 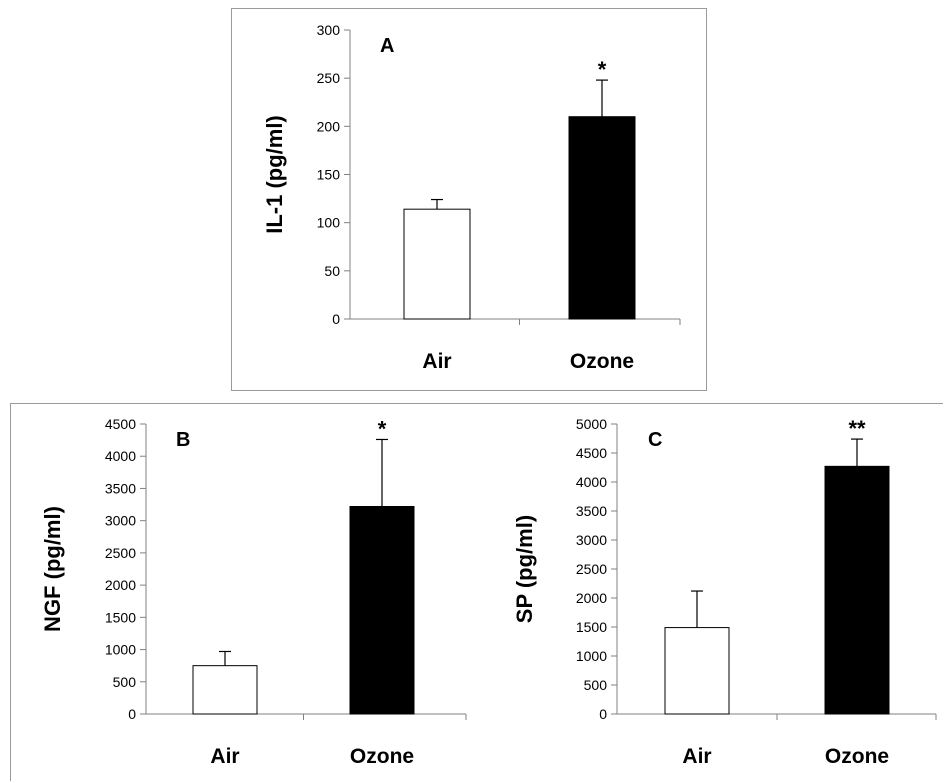 What do you see at coordinates (329, 126) in the screenshot?
I see `y-tick-label: 200` at bounding box center [329, 126].